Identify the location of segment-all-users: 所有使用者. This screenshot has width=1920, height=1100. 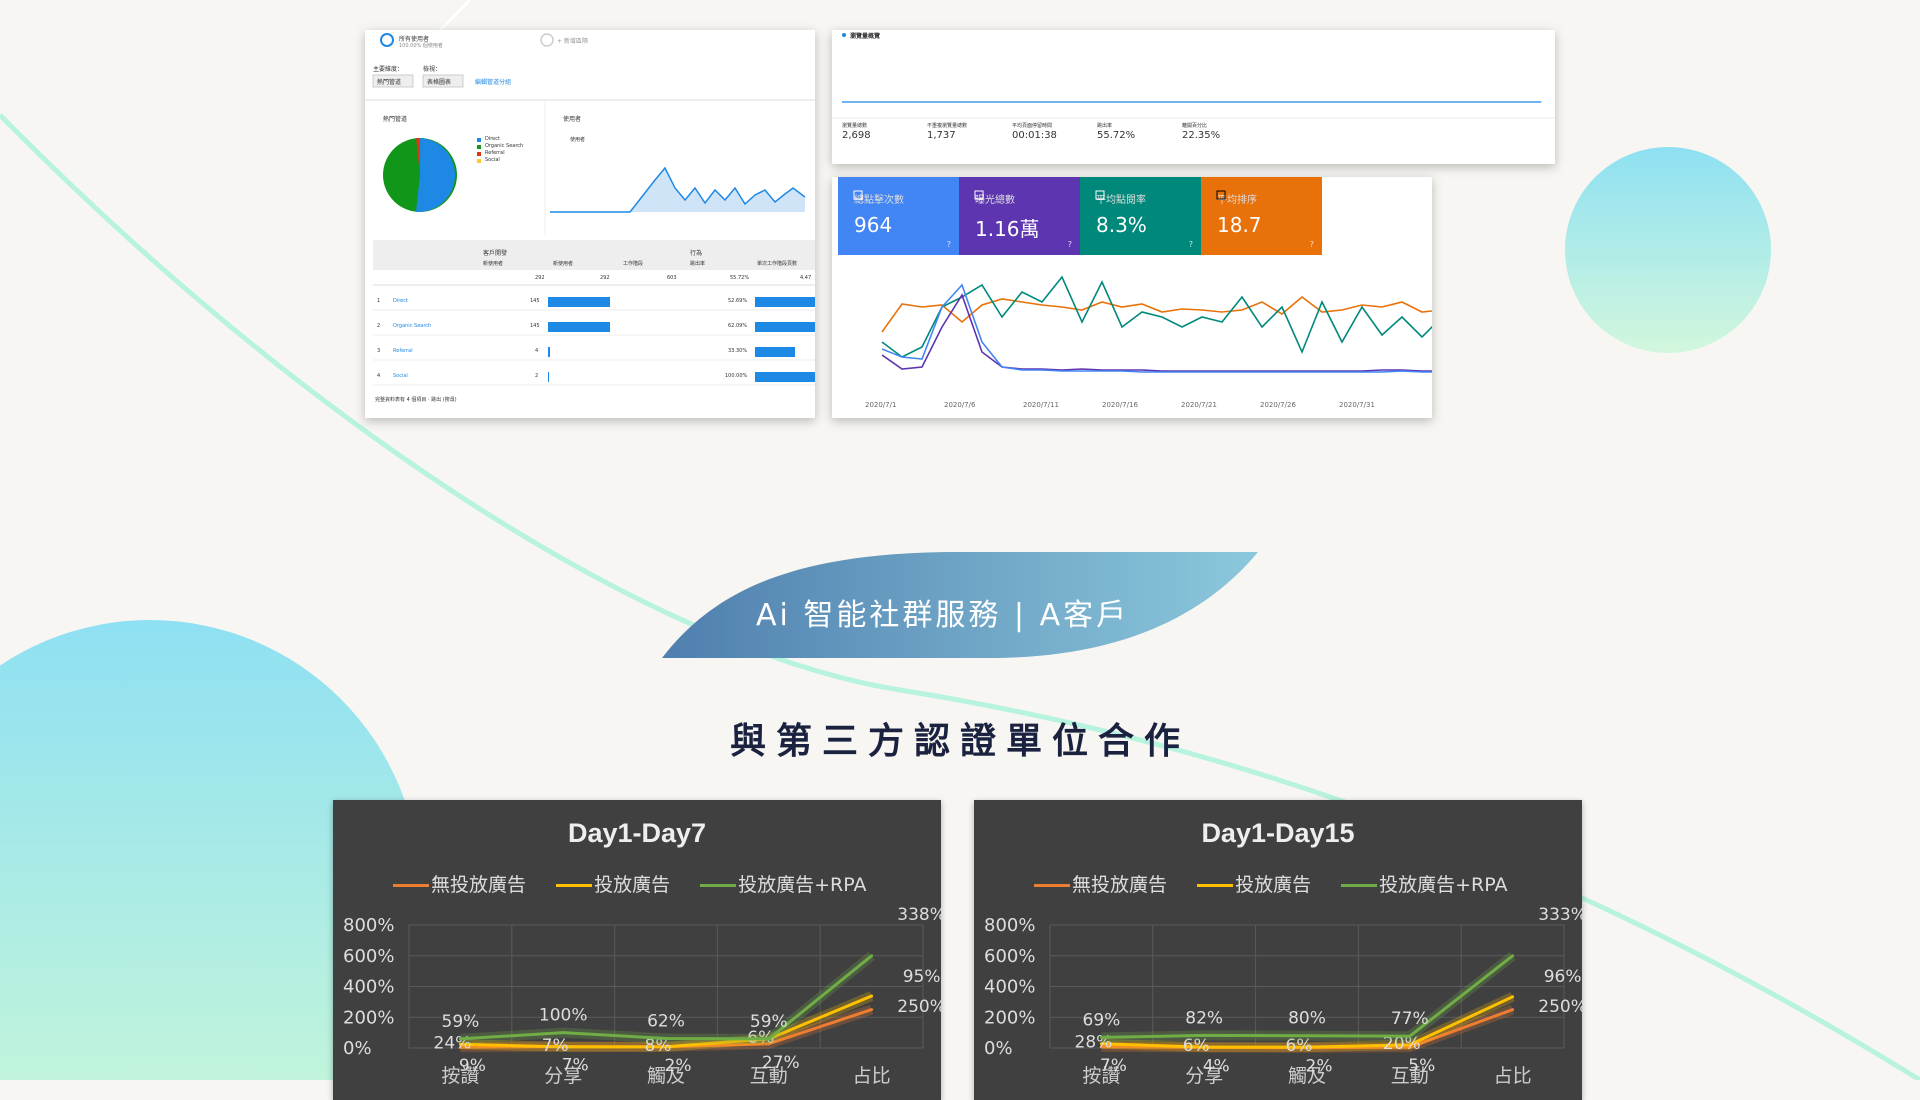
(414, 39).